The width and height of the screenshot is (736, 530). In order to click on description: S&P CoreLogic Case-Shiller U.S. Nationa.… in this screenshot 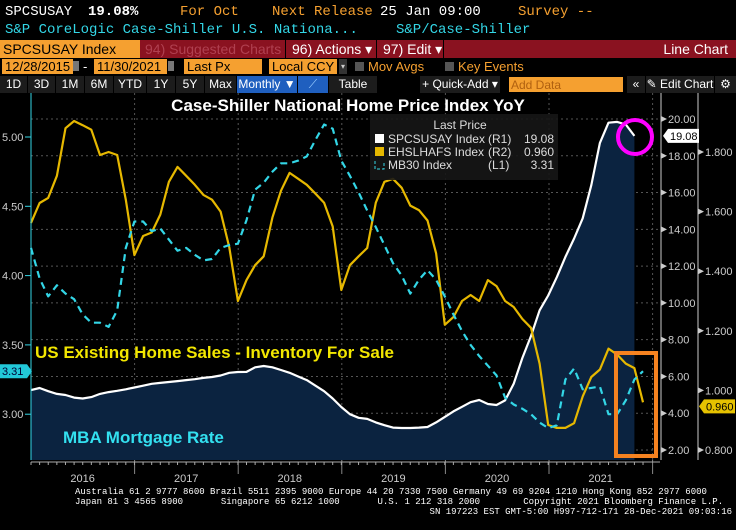, I will do `click(181, 30)`.